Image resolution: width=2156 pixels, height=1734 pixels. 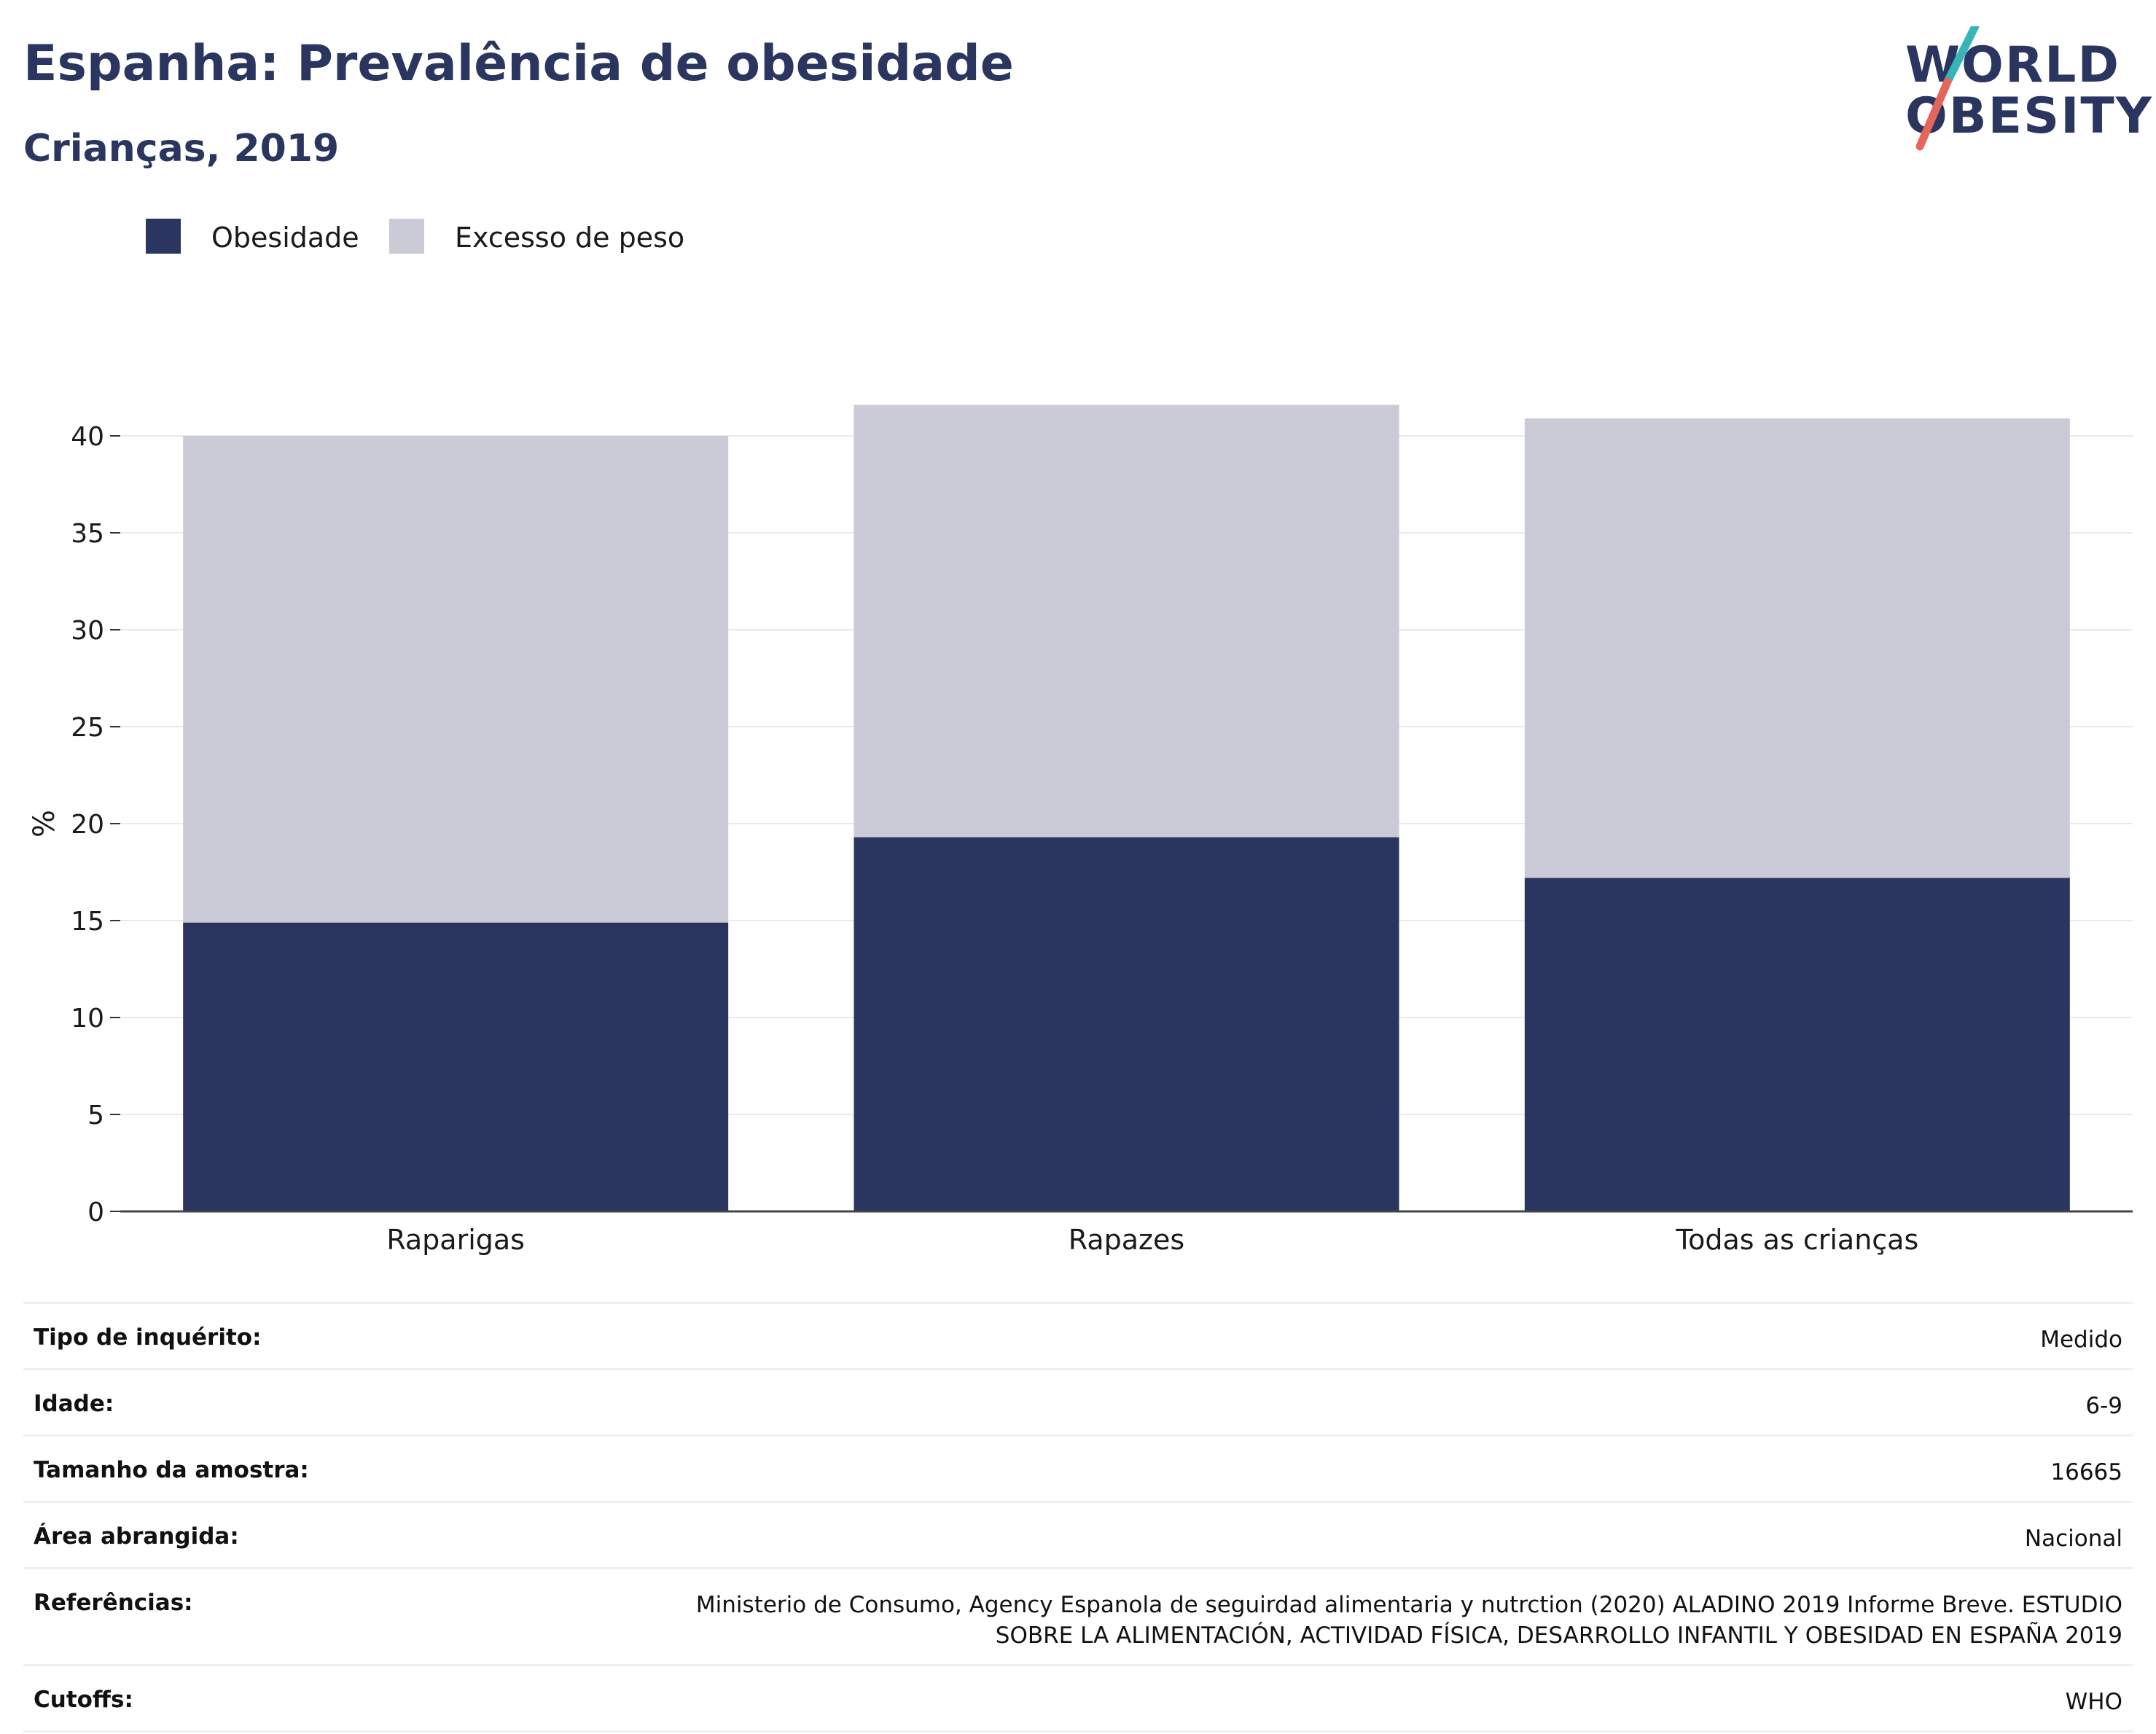 What do you see at coordinates (519, 64) in the screenshot?
I see `page-title: Espanha: Prevalência de obesidade` at bounding box center [519, 64].